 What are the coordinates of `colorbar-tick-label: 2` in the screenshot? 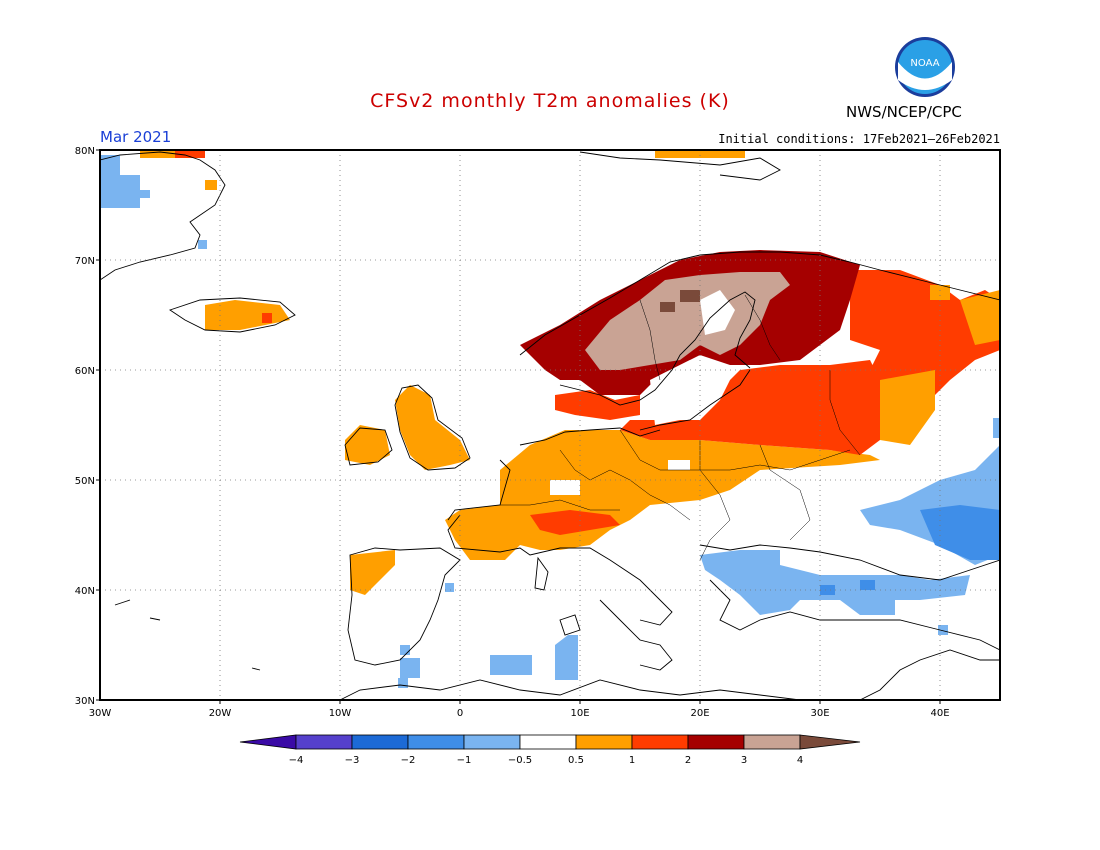 It's located at (688, 760).